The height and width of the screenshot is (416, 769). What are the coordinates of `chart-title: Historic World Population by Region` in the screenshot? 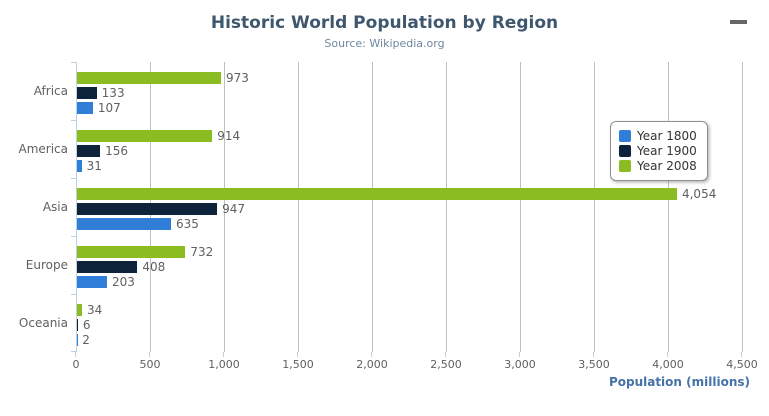 It's located at (384, 23).